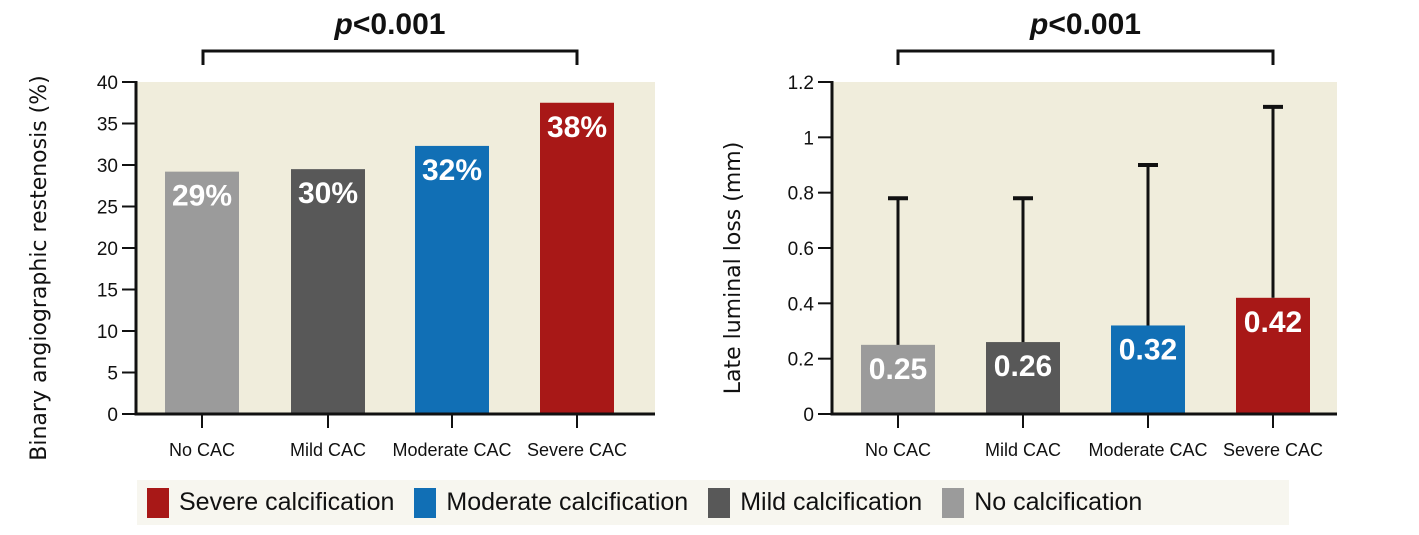 This screenshot has height=535, width=1419. I want to click on left-chart-data-label-moderate-cac: 32%, so click(452, 170).